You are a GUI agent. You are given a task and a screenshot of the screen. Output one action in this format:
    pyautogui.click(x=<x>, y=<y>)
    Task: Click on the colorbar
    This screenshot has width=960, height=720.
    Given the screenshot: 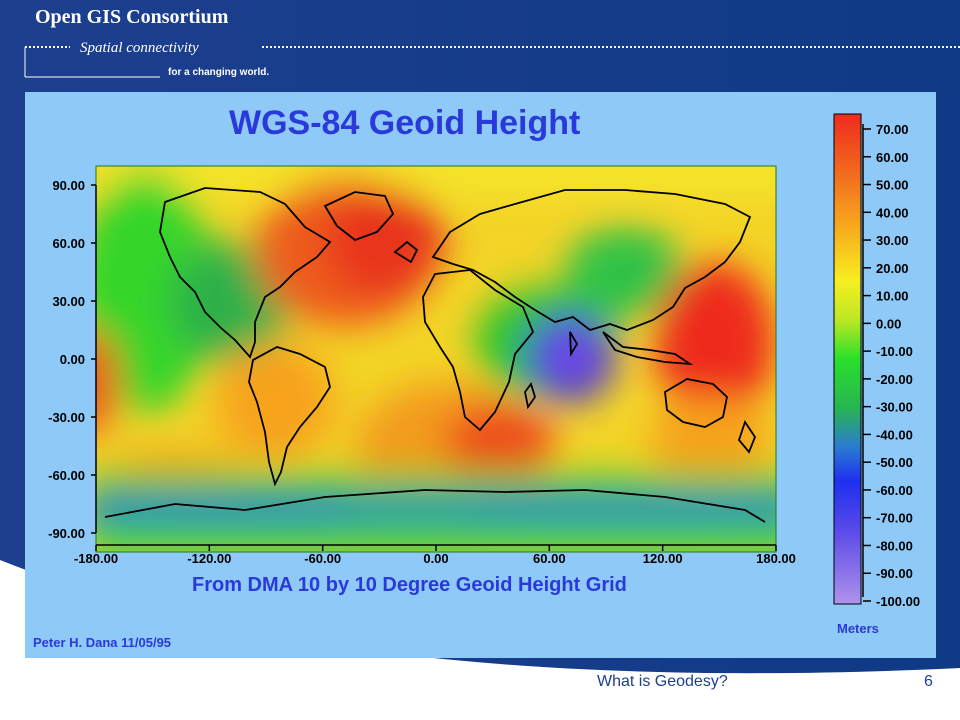 What is the action you would take?
    pyautogui.click(x=847, y=359)
    